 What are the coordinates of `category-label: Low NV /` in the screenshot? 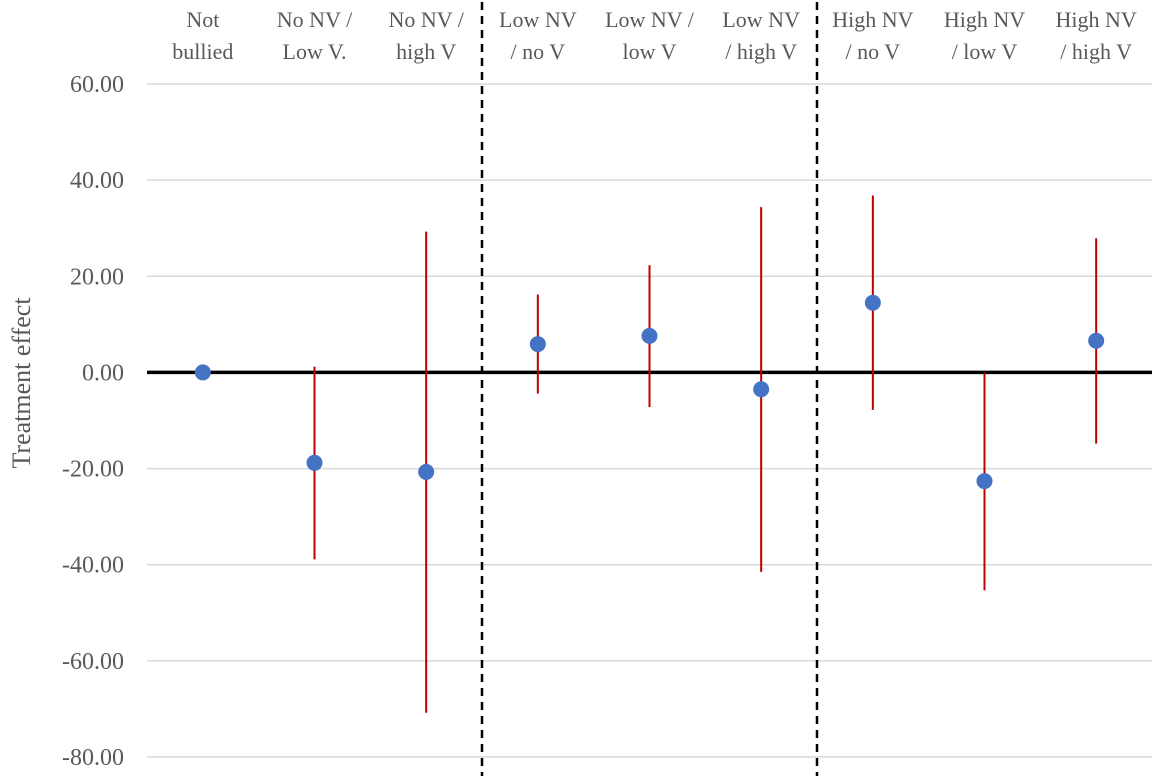 It's located at (650, 19).